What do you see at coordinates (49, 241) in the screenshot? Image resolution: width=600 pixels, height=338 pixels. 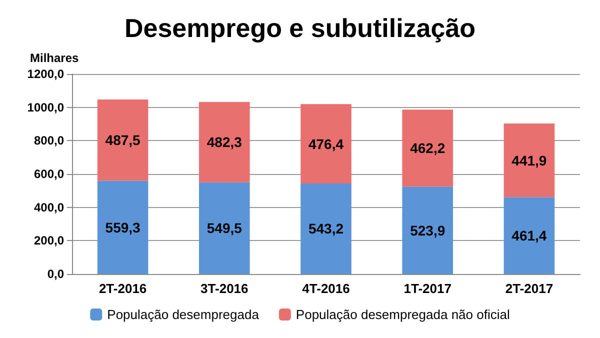 I see `y-tick-label: 200,0` at bounding box center [49, 241].